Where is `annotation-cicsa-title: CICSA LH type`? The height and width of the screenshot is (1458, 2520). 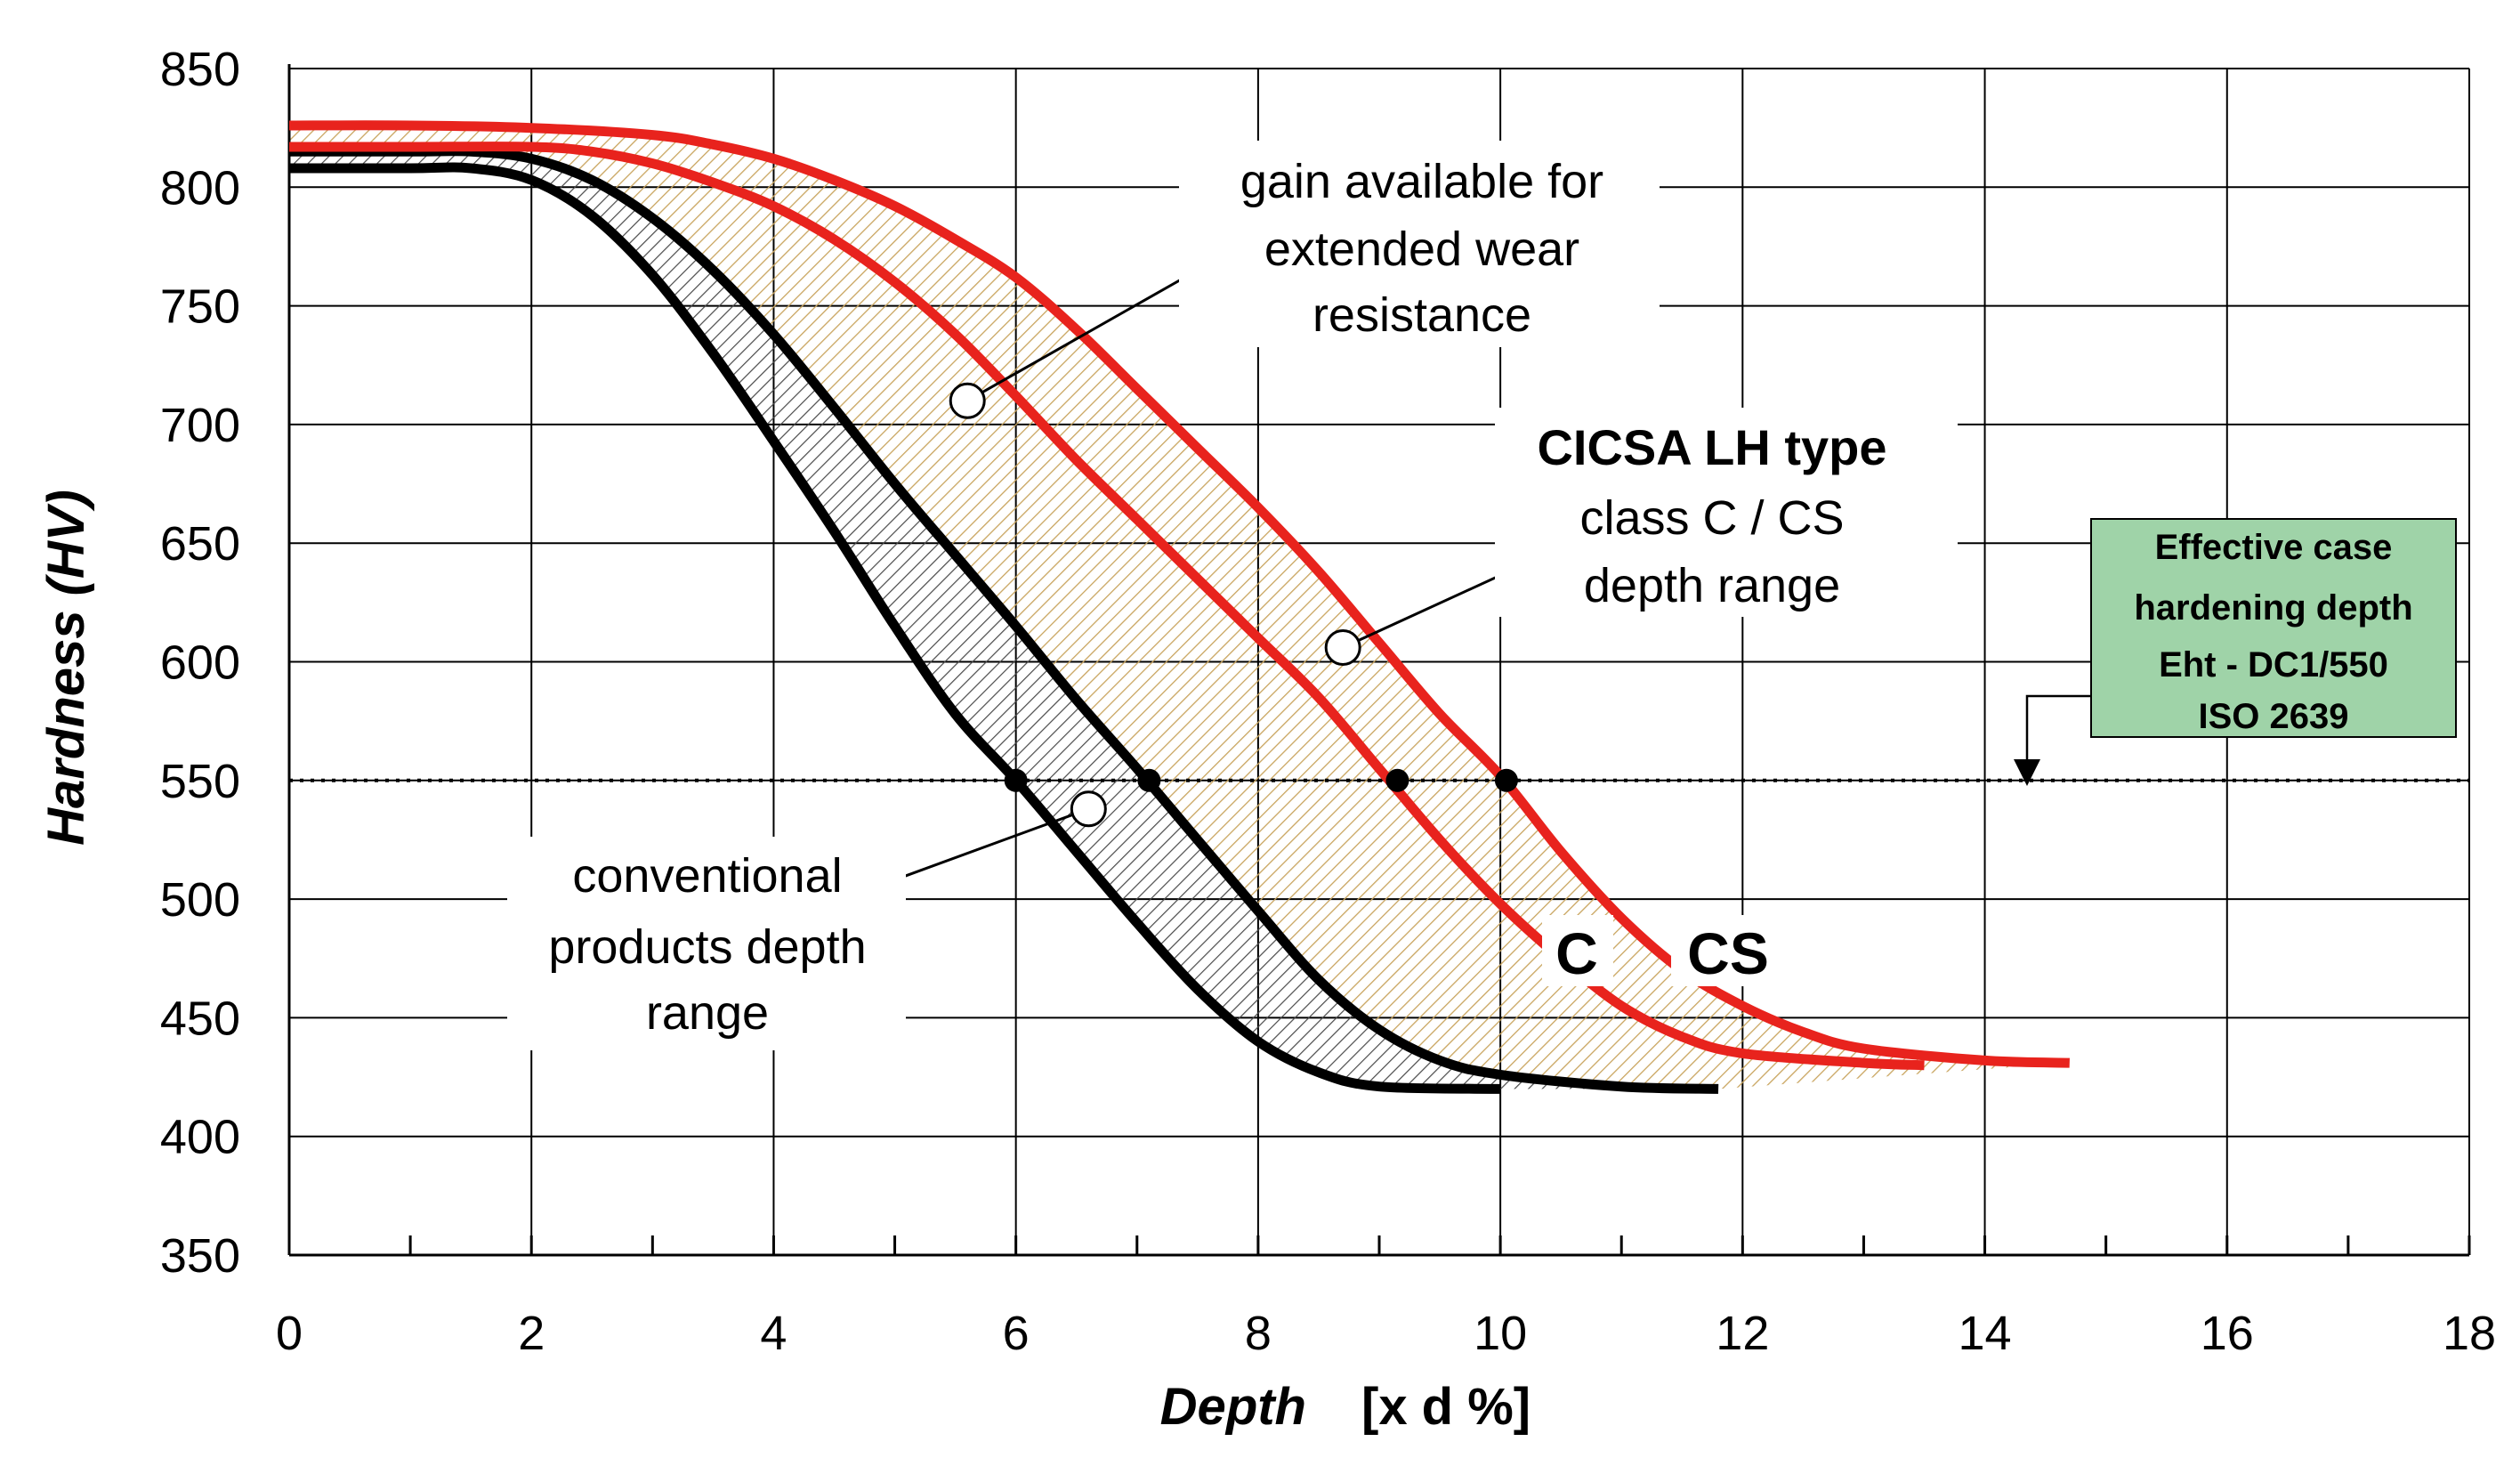
annotation-cicsa-title: CICSA LH type is located at coordinates (1711, 447).